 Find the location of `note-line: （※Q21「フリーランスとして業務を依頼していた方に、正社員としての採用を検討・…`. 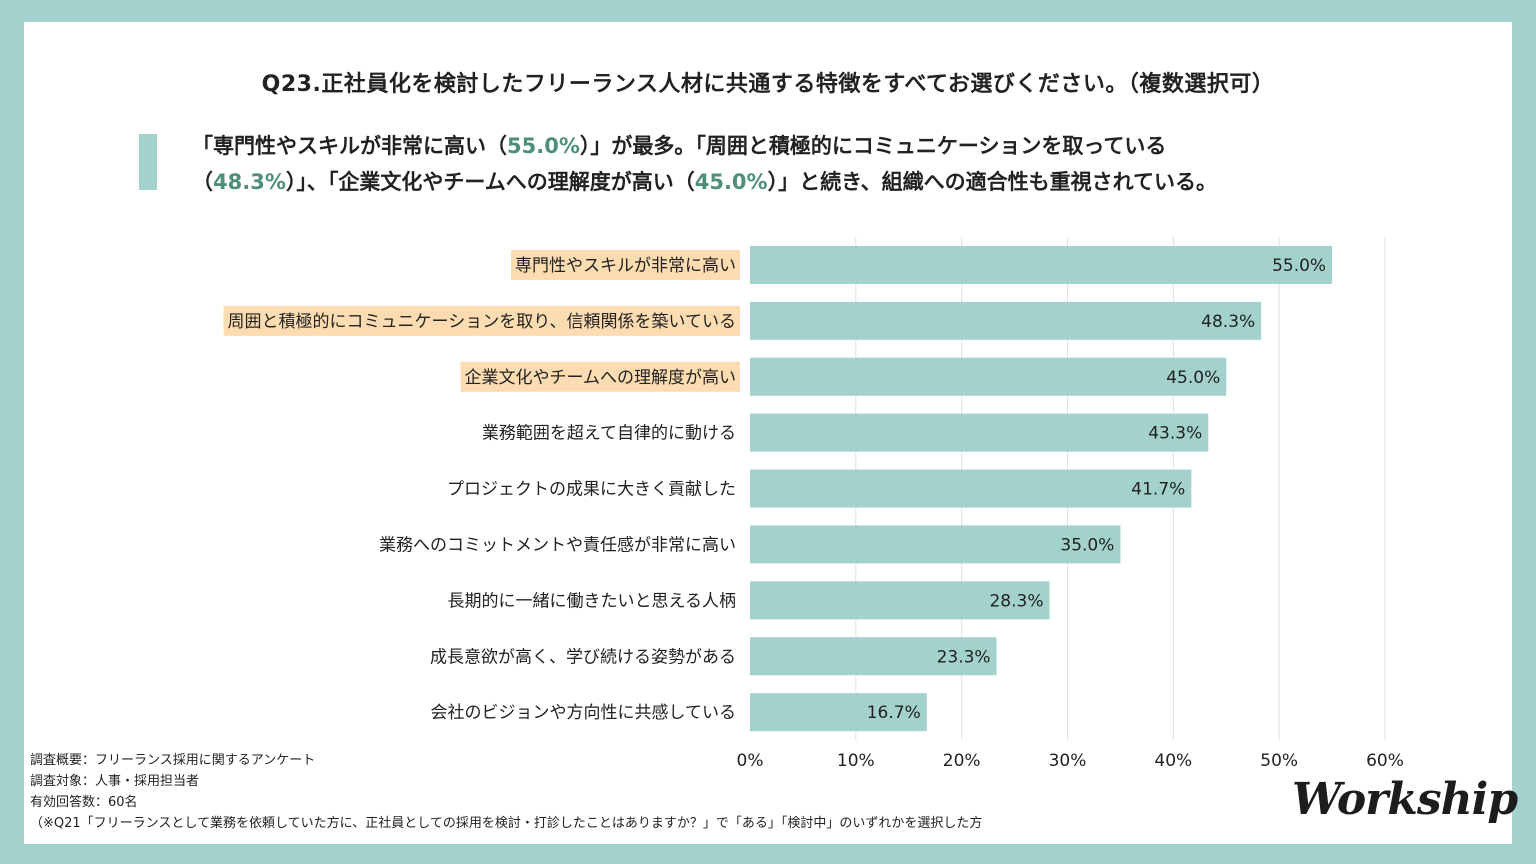

note-line: （※Q21「フリーランスとして業務を依頼していた方に、正社員としての採用を検討・… is located at coordinates (506, 823).